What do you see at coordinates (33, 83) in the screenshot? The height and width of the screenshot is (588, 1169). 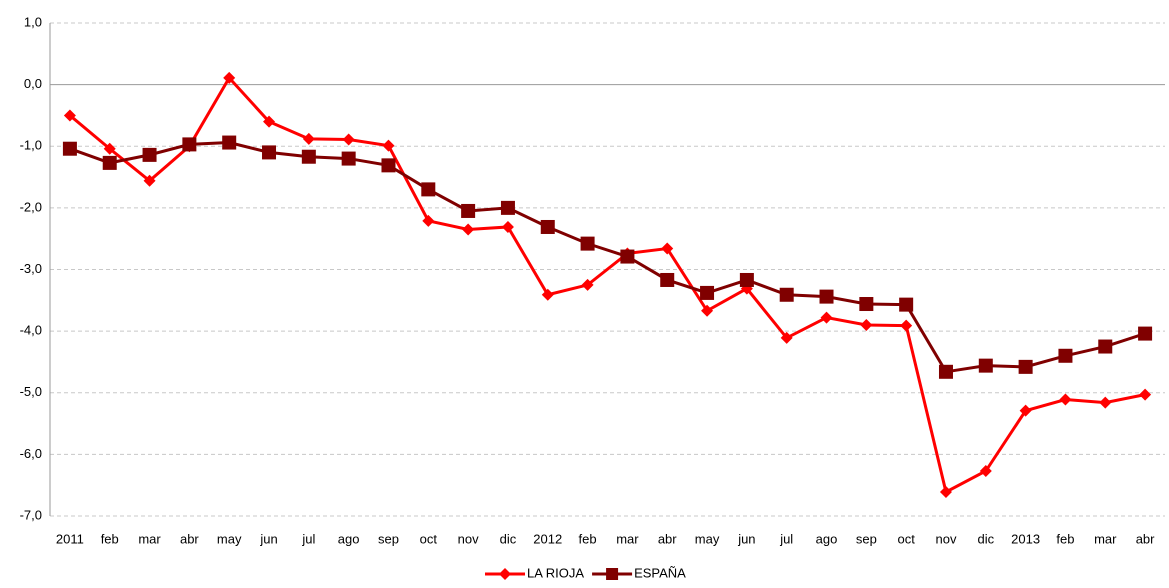 I see `y-tick-label: 0,0` at bounding box center [33, 83].